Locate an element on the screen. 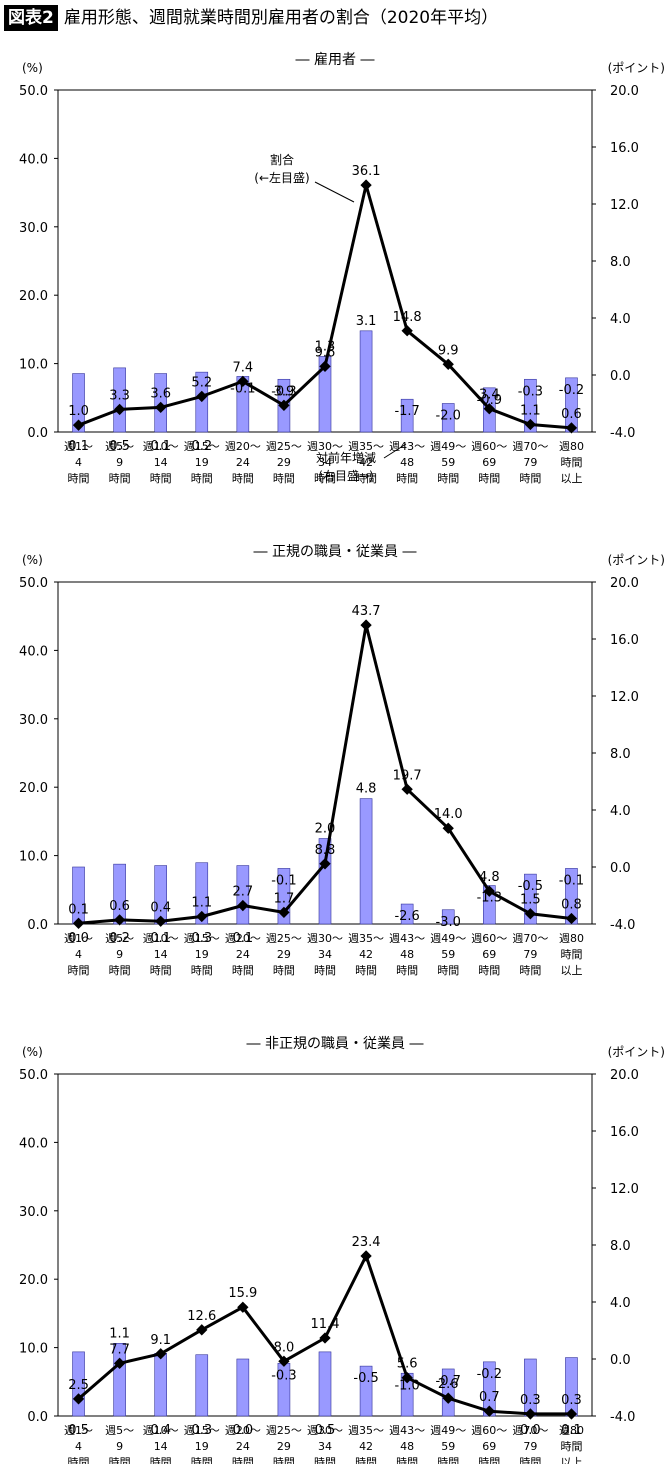 The height and width of the screenshot is (1464, 670). category-label: 19 is located at coordinates (202, 954).